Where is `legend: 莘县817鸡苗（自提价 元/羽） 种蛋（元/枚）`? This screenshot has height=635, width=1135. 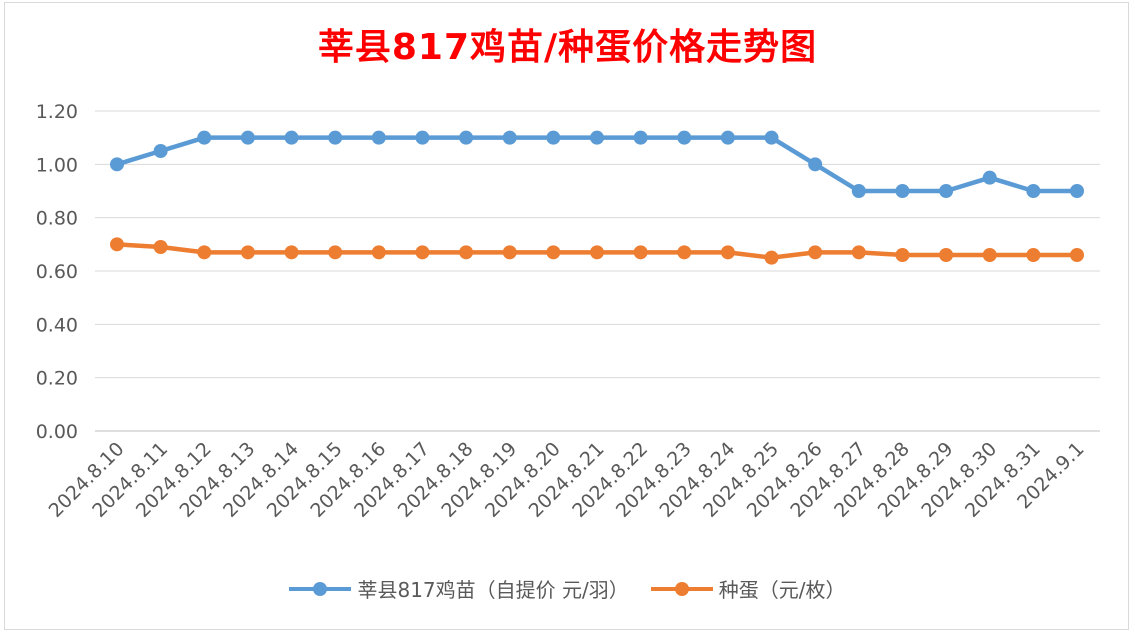 legend: 莘县817鸡苗（自提价 元/羽） 种蛋（元/枚） is located at coordinates (567, 588).